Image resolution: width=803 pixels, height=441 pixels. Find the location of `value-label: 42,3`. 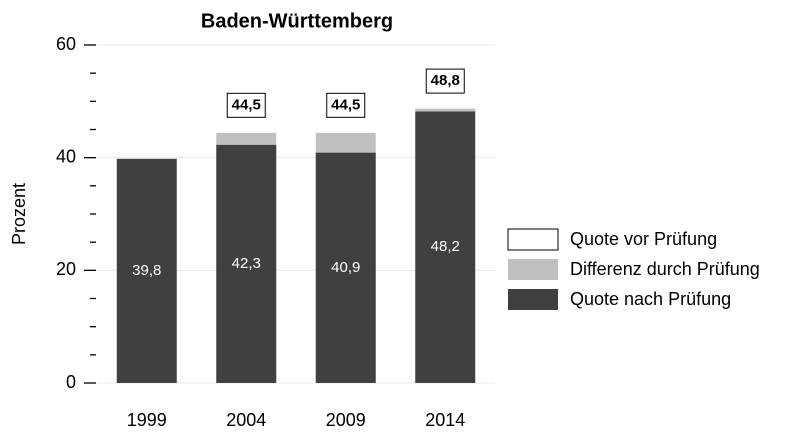

value-label: 42,3 is located at coordinates (246, 263).